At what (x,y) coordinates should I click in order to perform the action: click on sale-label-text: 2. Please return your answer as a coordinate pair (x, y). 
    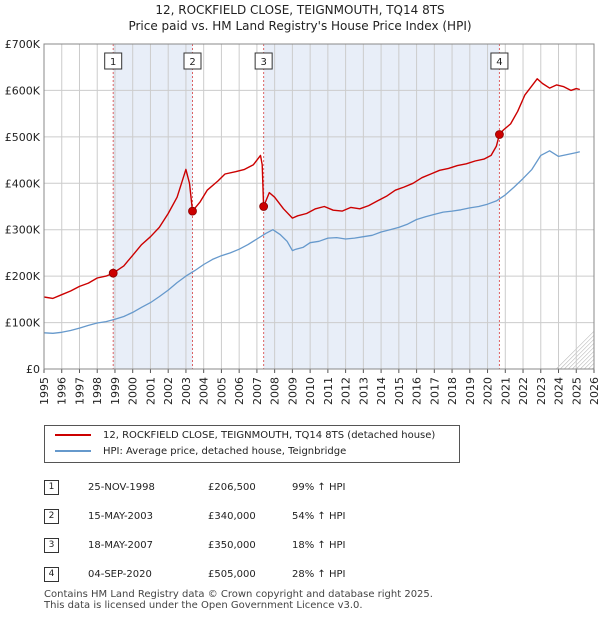
    Looking at the image, I should click on (192, 62).